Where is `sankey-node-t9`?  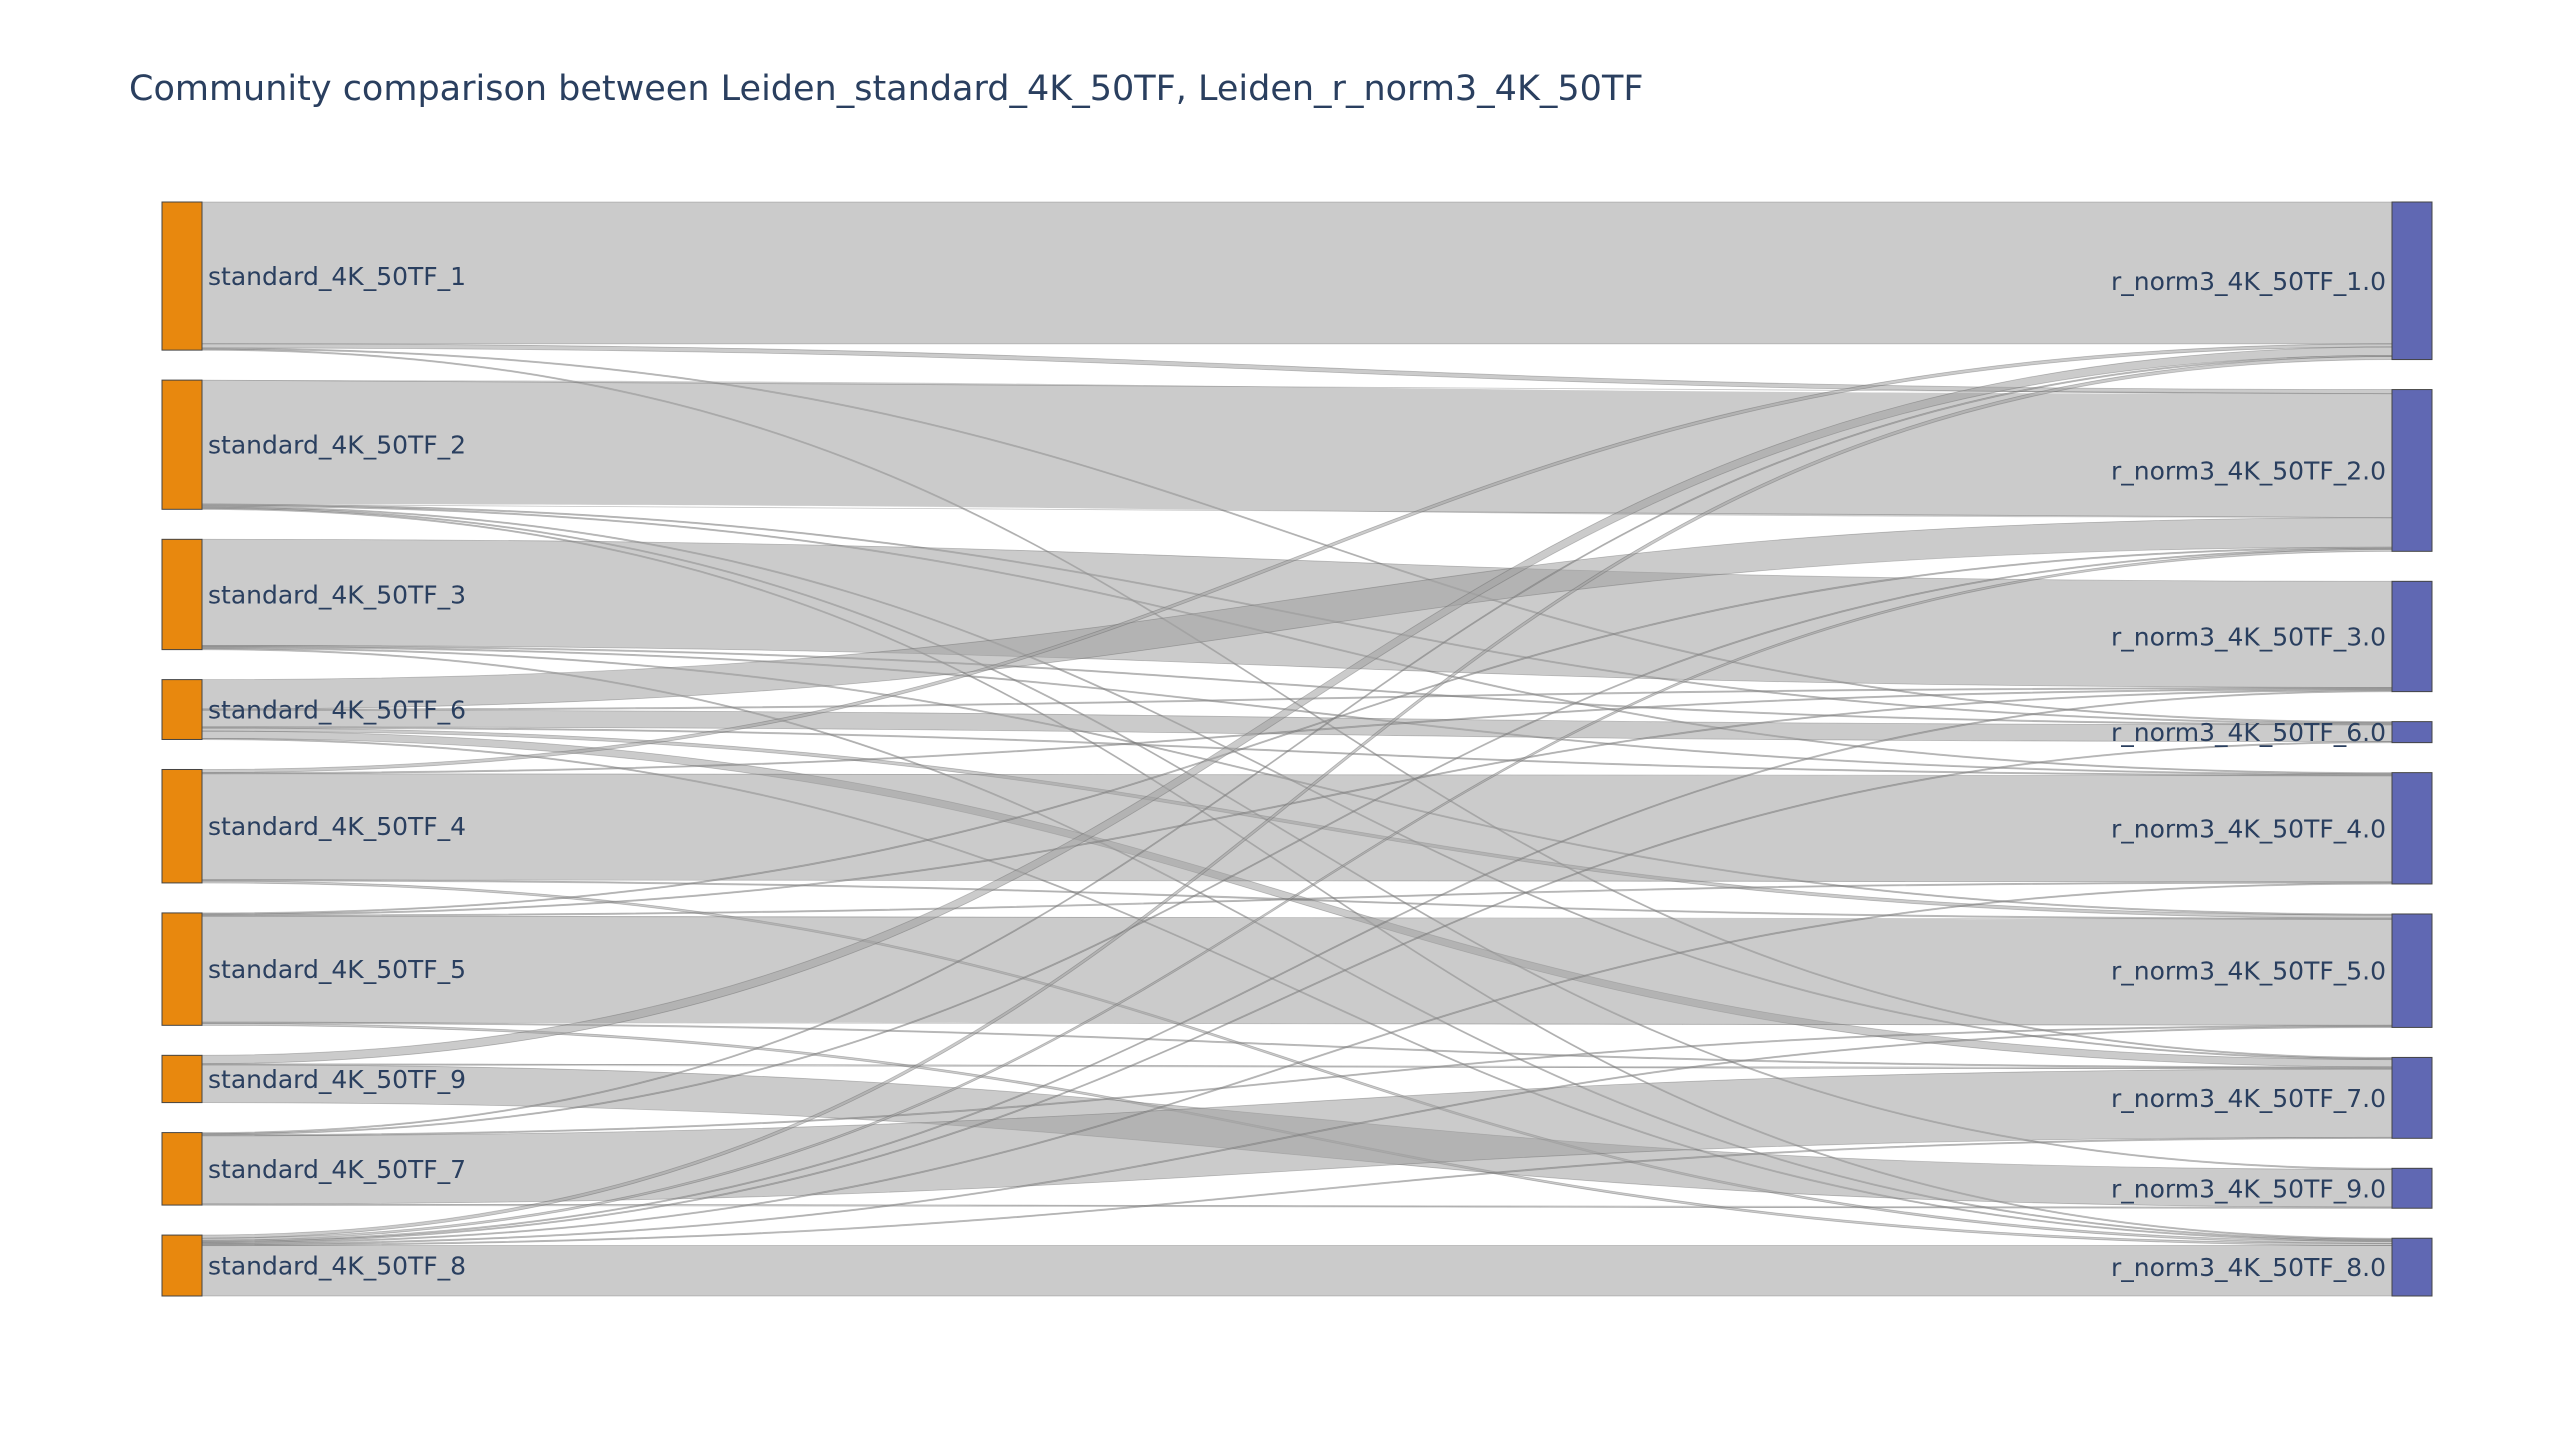 sankey-node-t9 is located at coordinates (2412, 1188).